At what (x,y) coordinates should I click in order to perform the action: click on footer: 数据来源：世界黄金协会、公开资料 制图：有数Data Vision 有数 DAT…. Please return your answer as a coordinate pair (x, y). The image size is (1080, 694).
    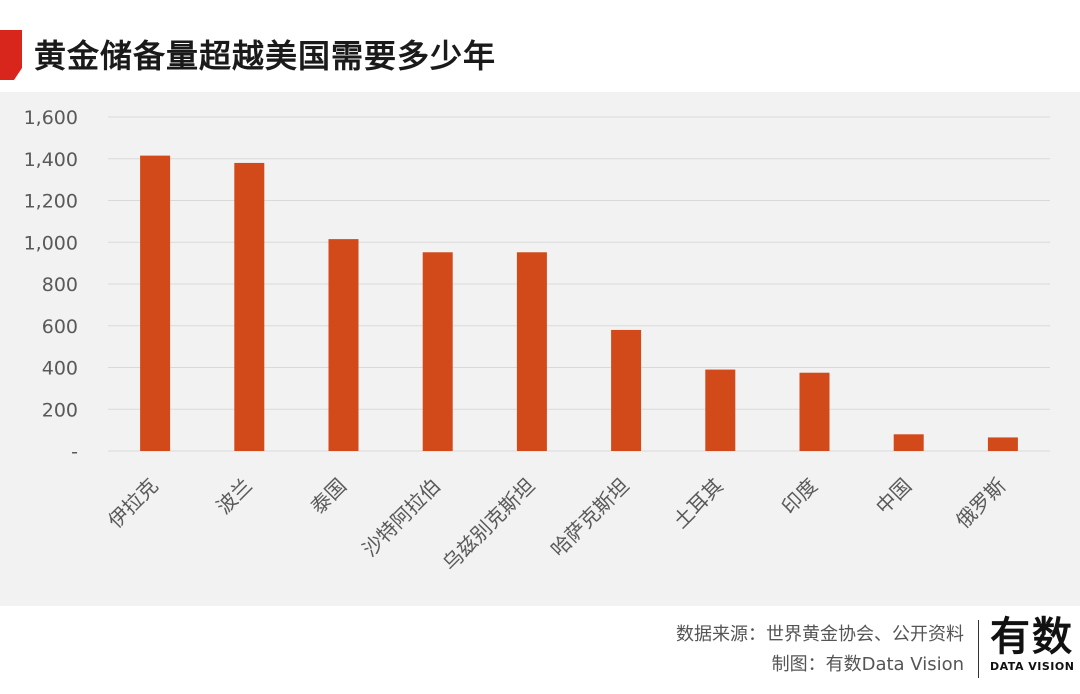
    Looking at the image, I should click on (540, 650).